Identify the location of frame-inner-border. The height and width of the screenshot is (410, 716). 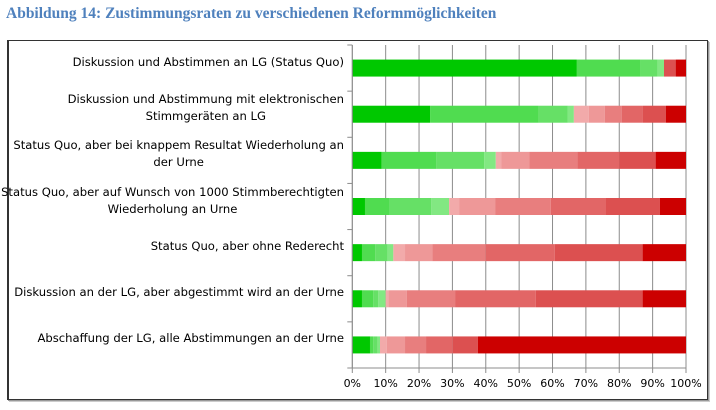
(8, 220).